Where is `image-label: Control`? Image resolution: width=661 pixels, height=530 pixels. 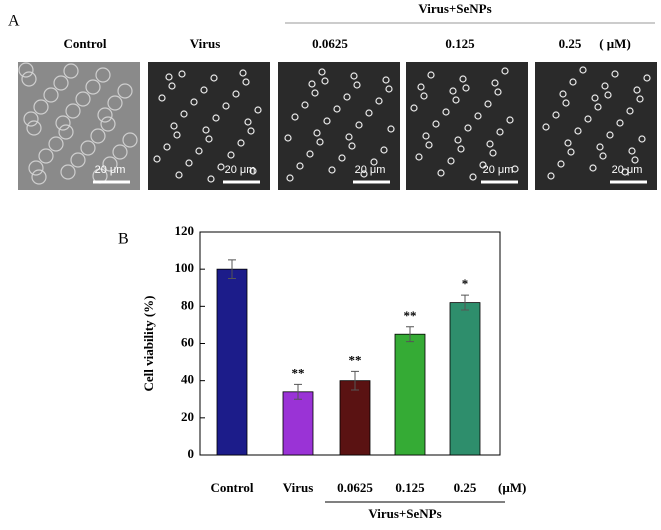 image-label: Control is located at coordinates (84, 43).